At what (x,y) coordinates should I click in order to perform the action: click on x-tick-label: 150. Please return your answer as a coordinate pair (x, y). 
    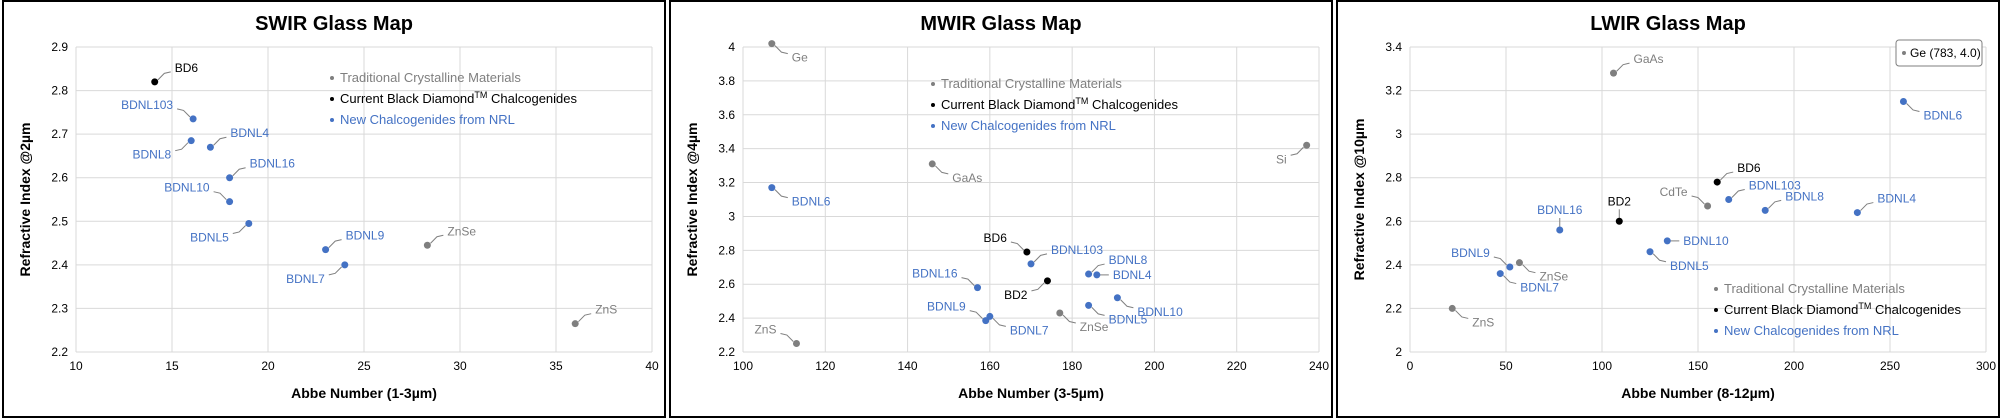
    Looking at the image, I should click on (1698, 366).